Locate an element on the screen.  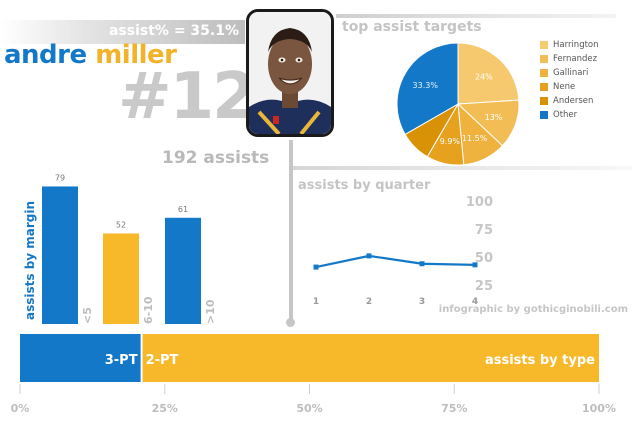
pie-value-label: 11.5% is located at coordinates (475, 138).